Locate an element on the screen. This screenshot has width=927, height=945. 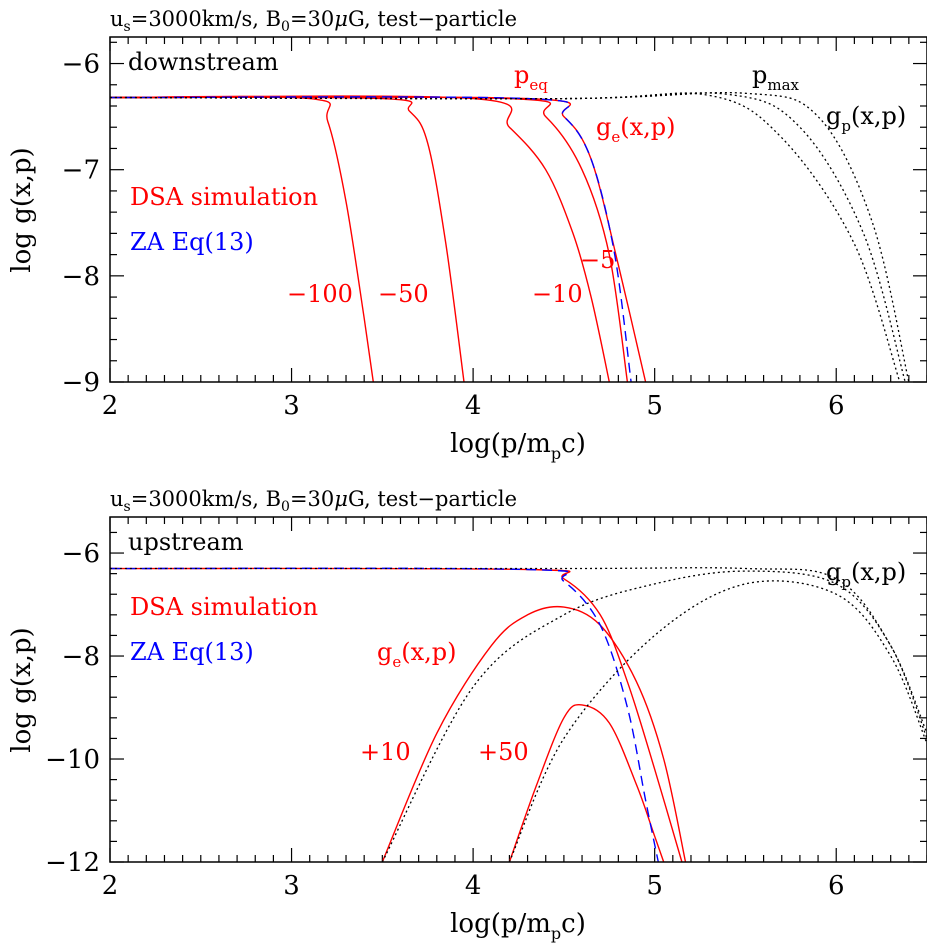
top-xtick-label: 6 is located at coordinates (836, 406).